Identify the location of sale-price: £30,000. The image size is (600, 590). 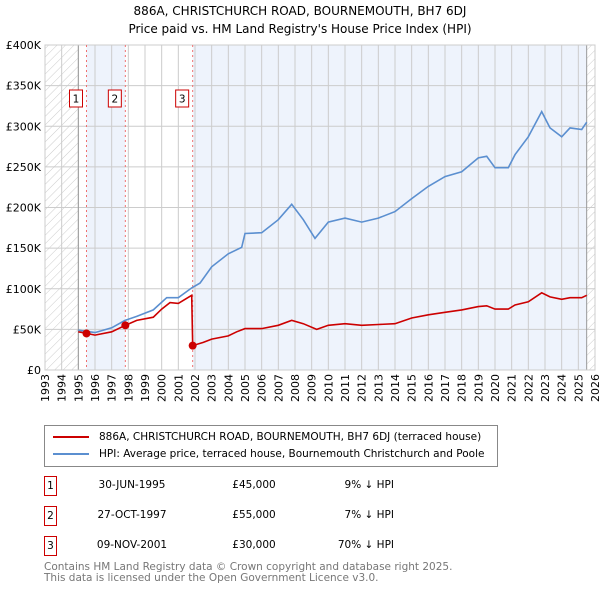
(254, 545).